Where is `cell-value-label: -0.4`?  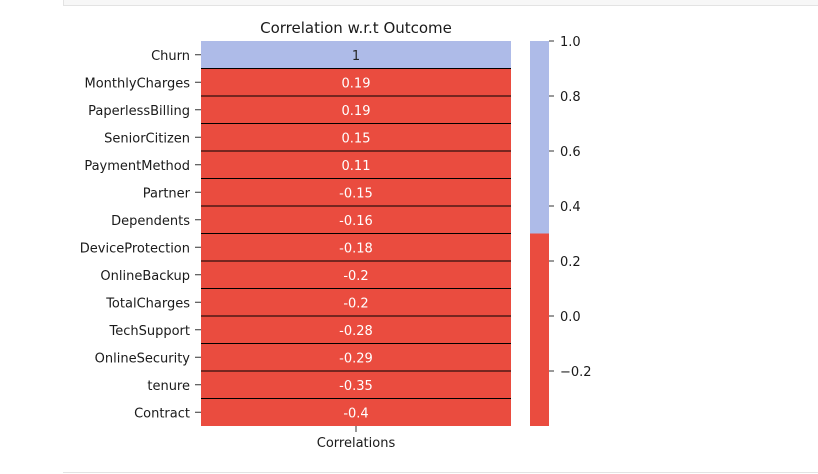 cell-value-label: -0.4 is located at coordinates (355, 413).